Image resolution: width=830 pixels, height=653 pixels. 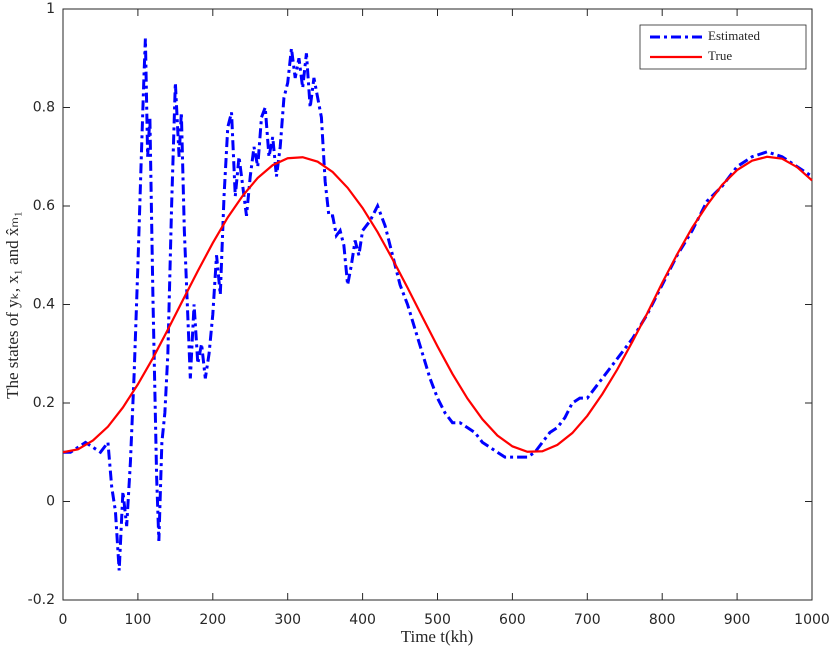 I want to click on y-tick-label: 0.2, so click(x=44, y=403).